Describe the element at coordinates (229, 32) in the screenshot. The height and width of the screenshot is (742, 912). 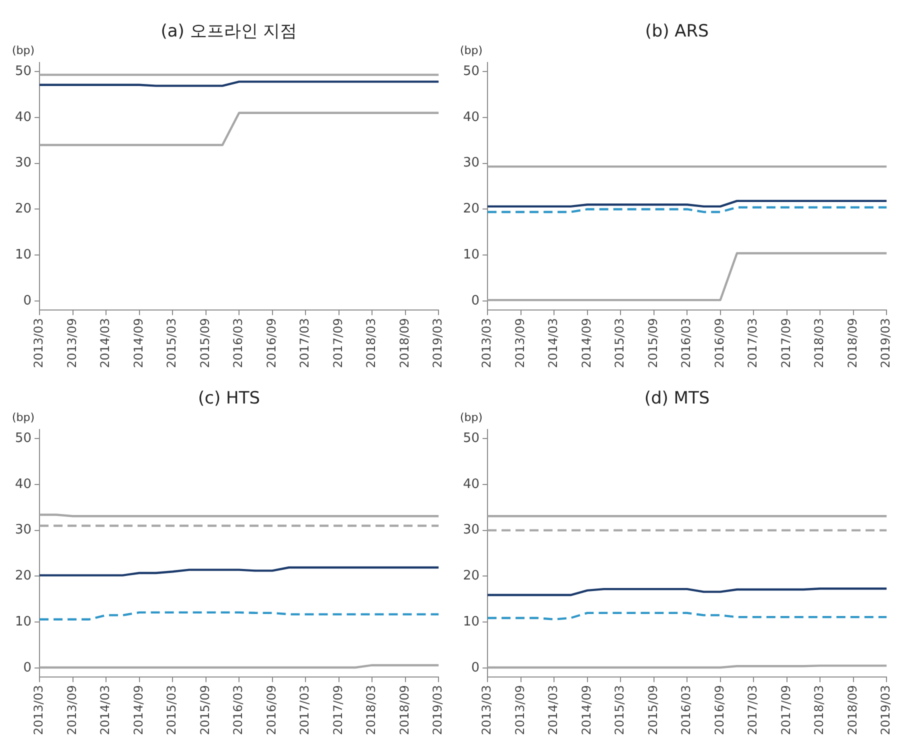
I see `chart-title: (a) 오프라인 지점` at that location.